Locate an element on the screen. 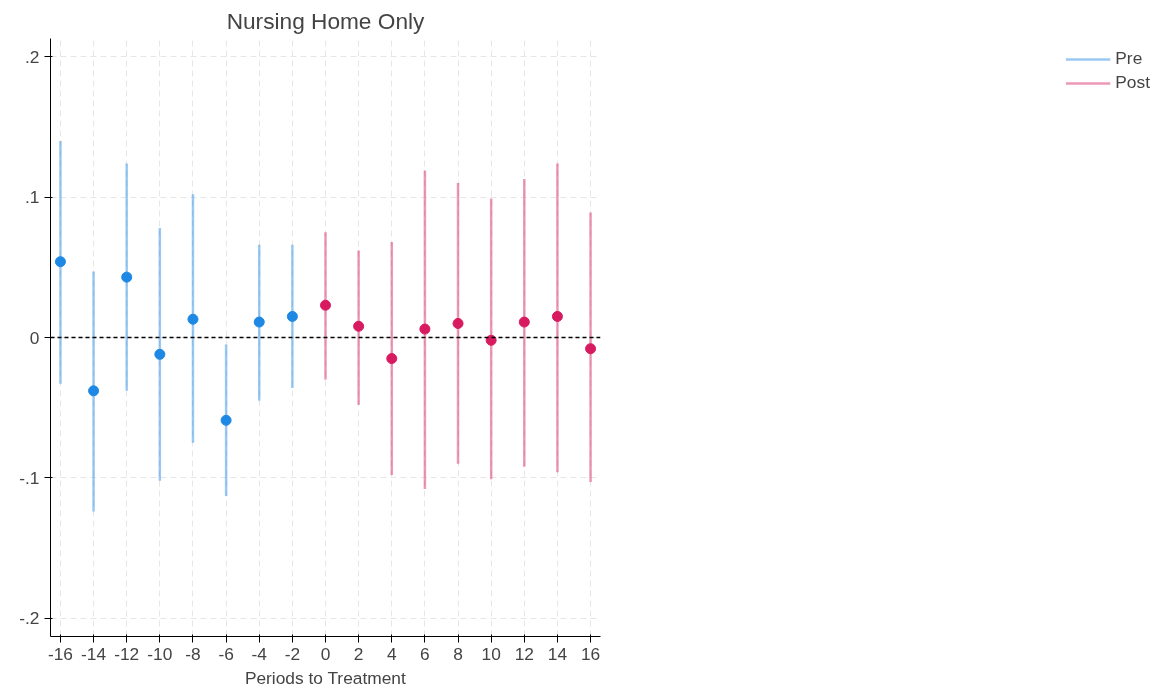  chart-title: Nursing Home Only is located at coordinates (326, 20).